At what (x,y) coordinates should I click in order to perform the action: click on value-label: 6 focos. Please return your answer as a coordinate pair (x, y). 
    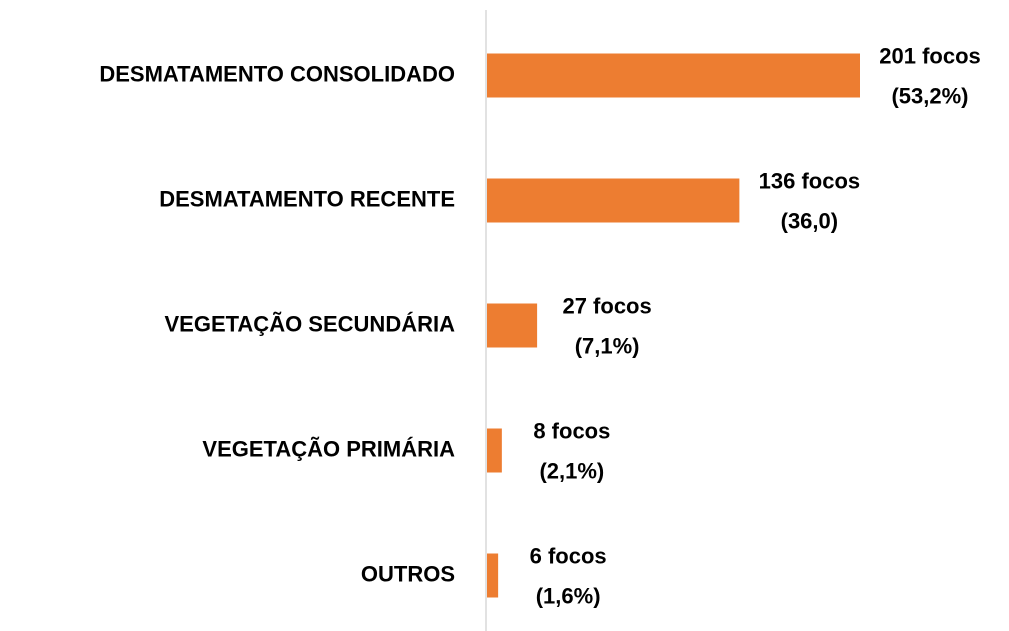
    Looking at the image, I should click on (568, 555).